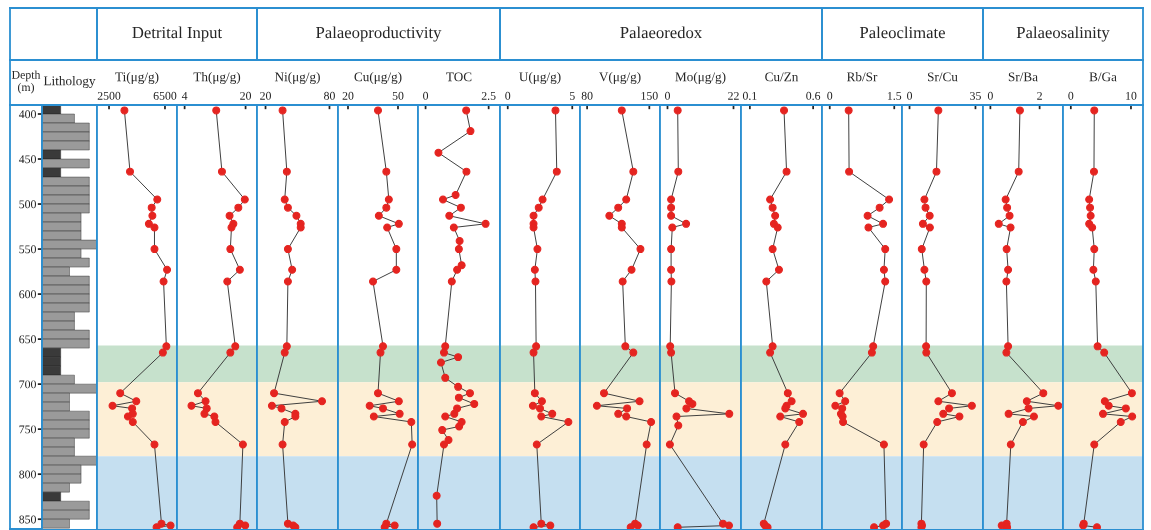 Image resolution: width=1151 pixels, height=530 pixels. Describe the element at coordinates (894, 95) in the screenshot. I see `x-tick-label: 1.5` at that location.